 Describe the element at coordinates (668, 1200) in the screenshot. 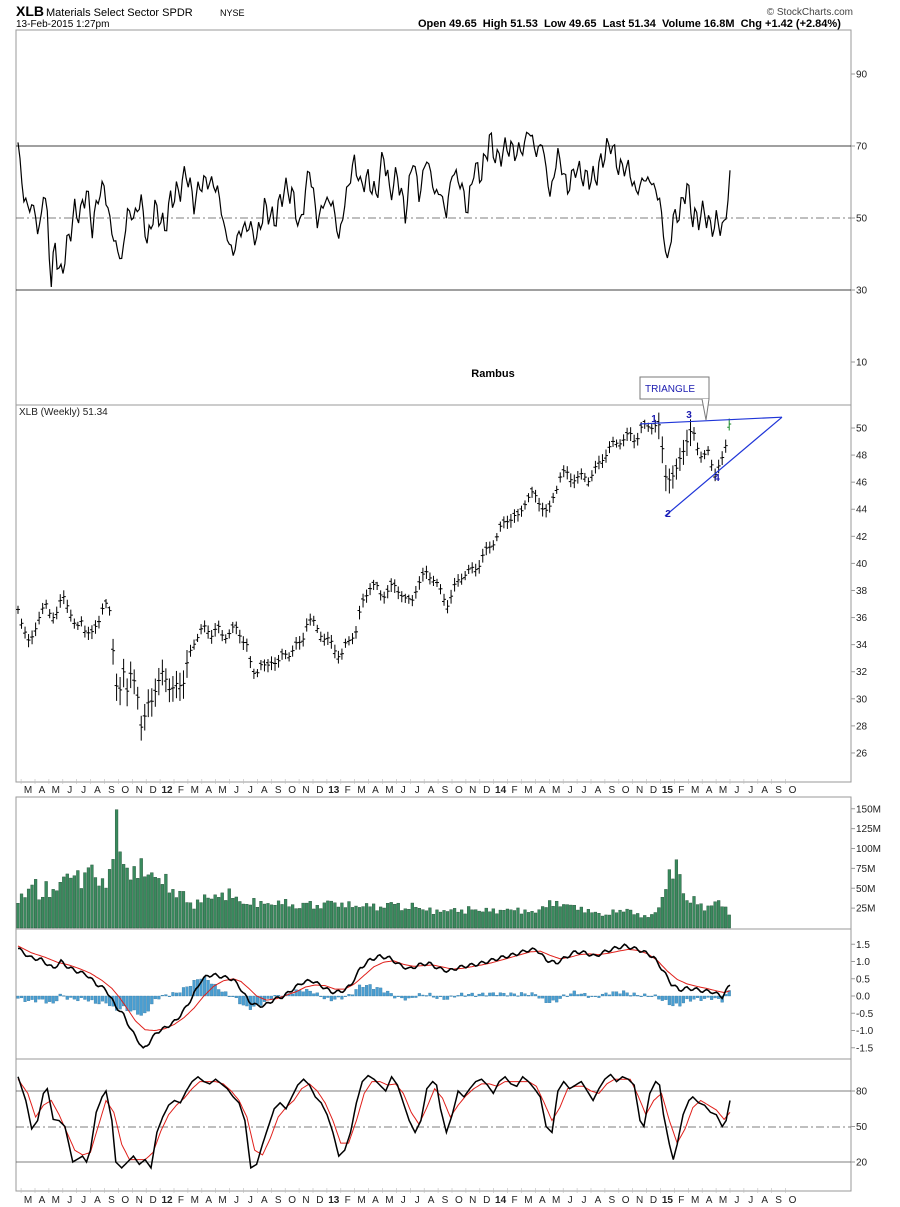

I see `xaxis-bottom-label: 15` at that location.